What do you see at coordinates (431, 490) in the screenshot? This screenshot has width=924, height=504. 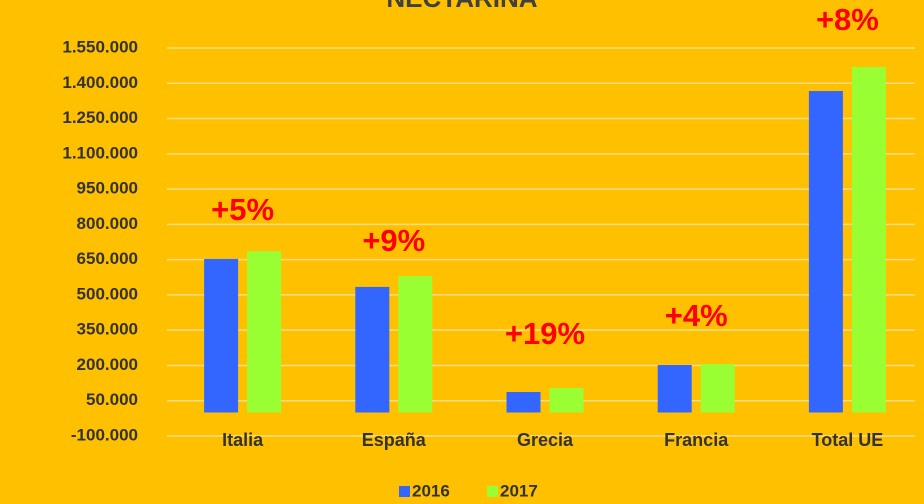 I see `legend-label: 2016` at bounding box center [431, 490].